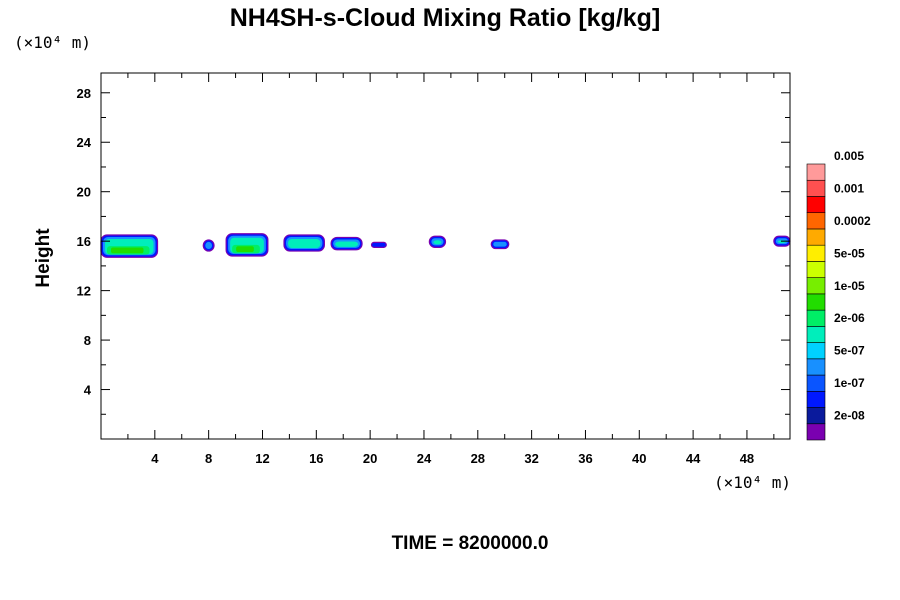 Image resolution: width=900 pixels, height=600 pixels. What do you see at coordinates (849, 416) in the screenshot?
I see `colorbar-label: 2e-08` at bounding box center [849, 416].